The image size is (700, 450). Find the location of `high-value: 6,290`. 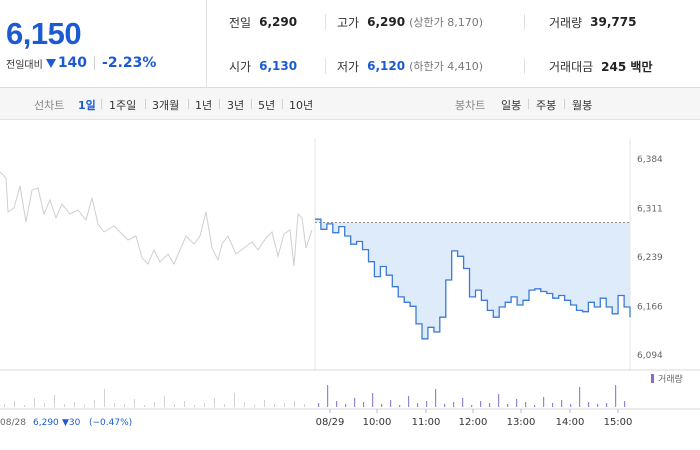

high-value: 6,290 is located at coordinates (386, 22).